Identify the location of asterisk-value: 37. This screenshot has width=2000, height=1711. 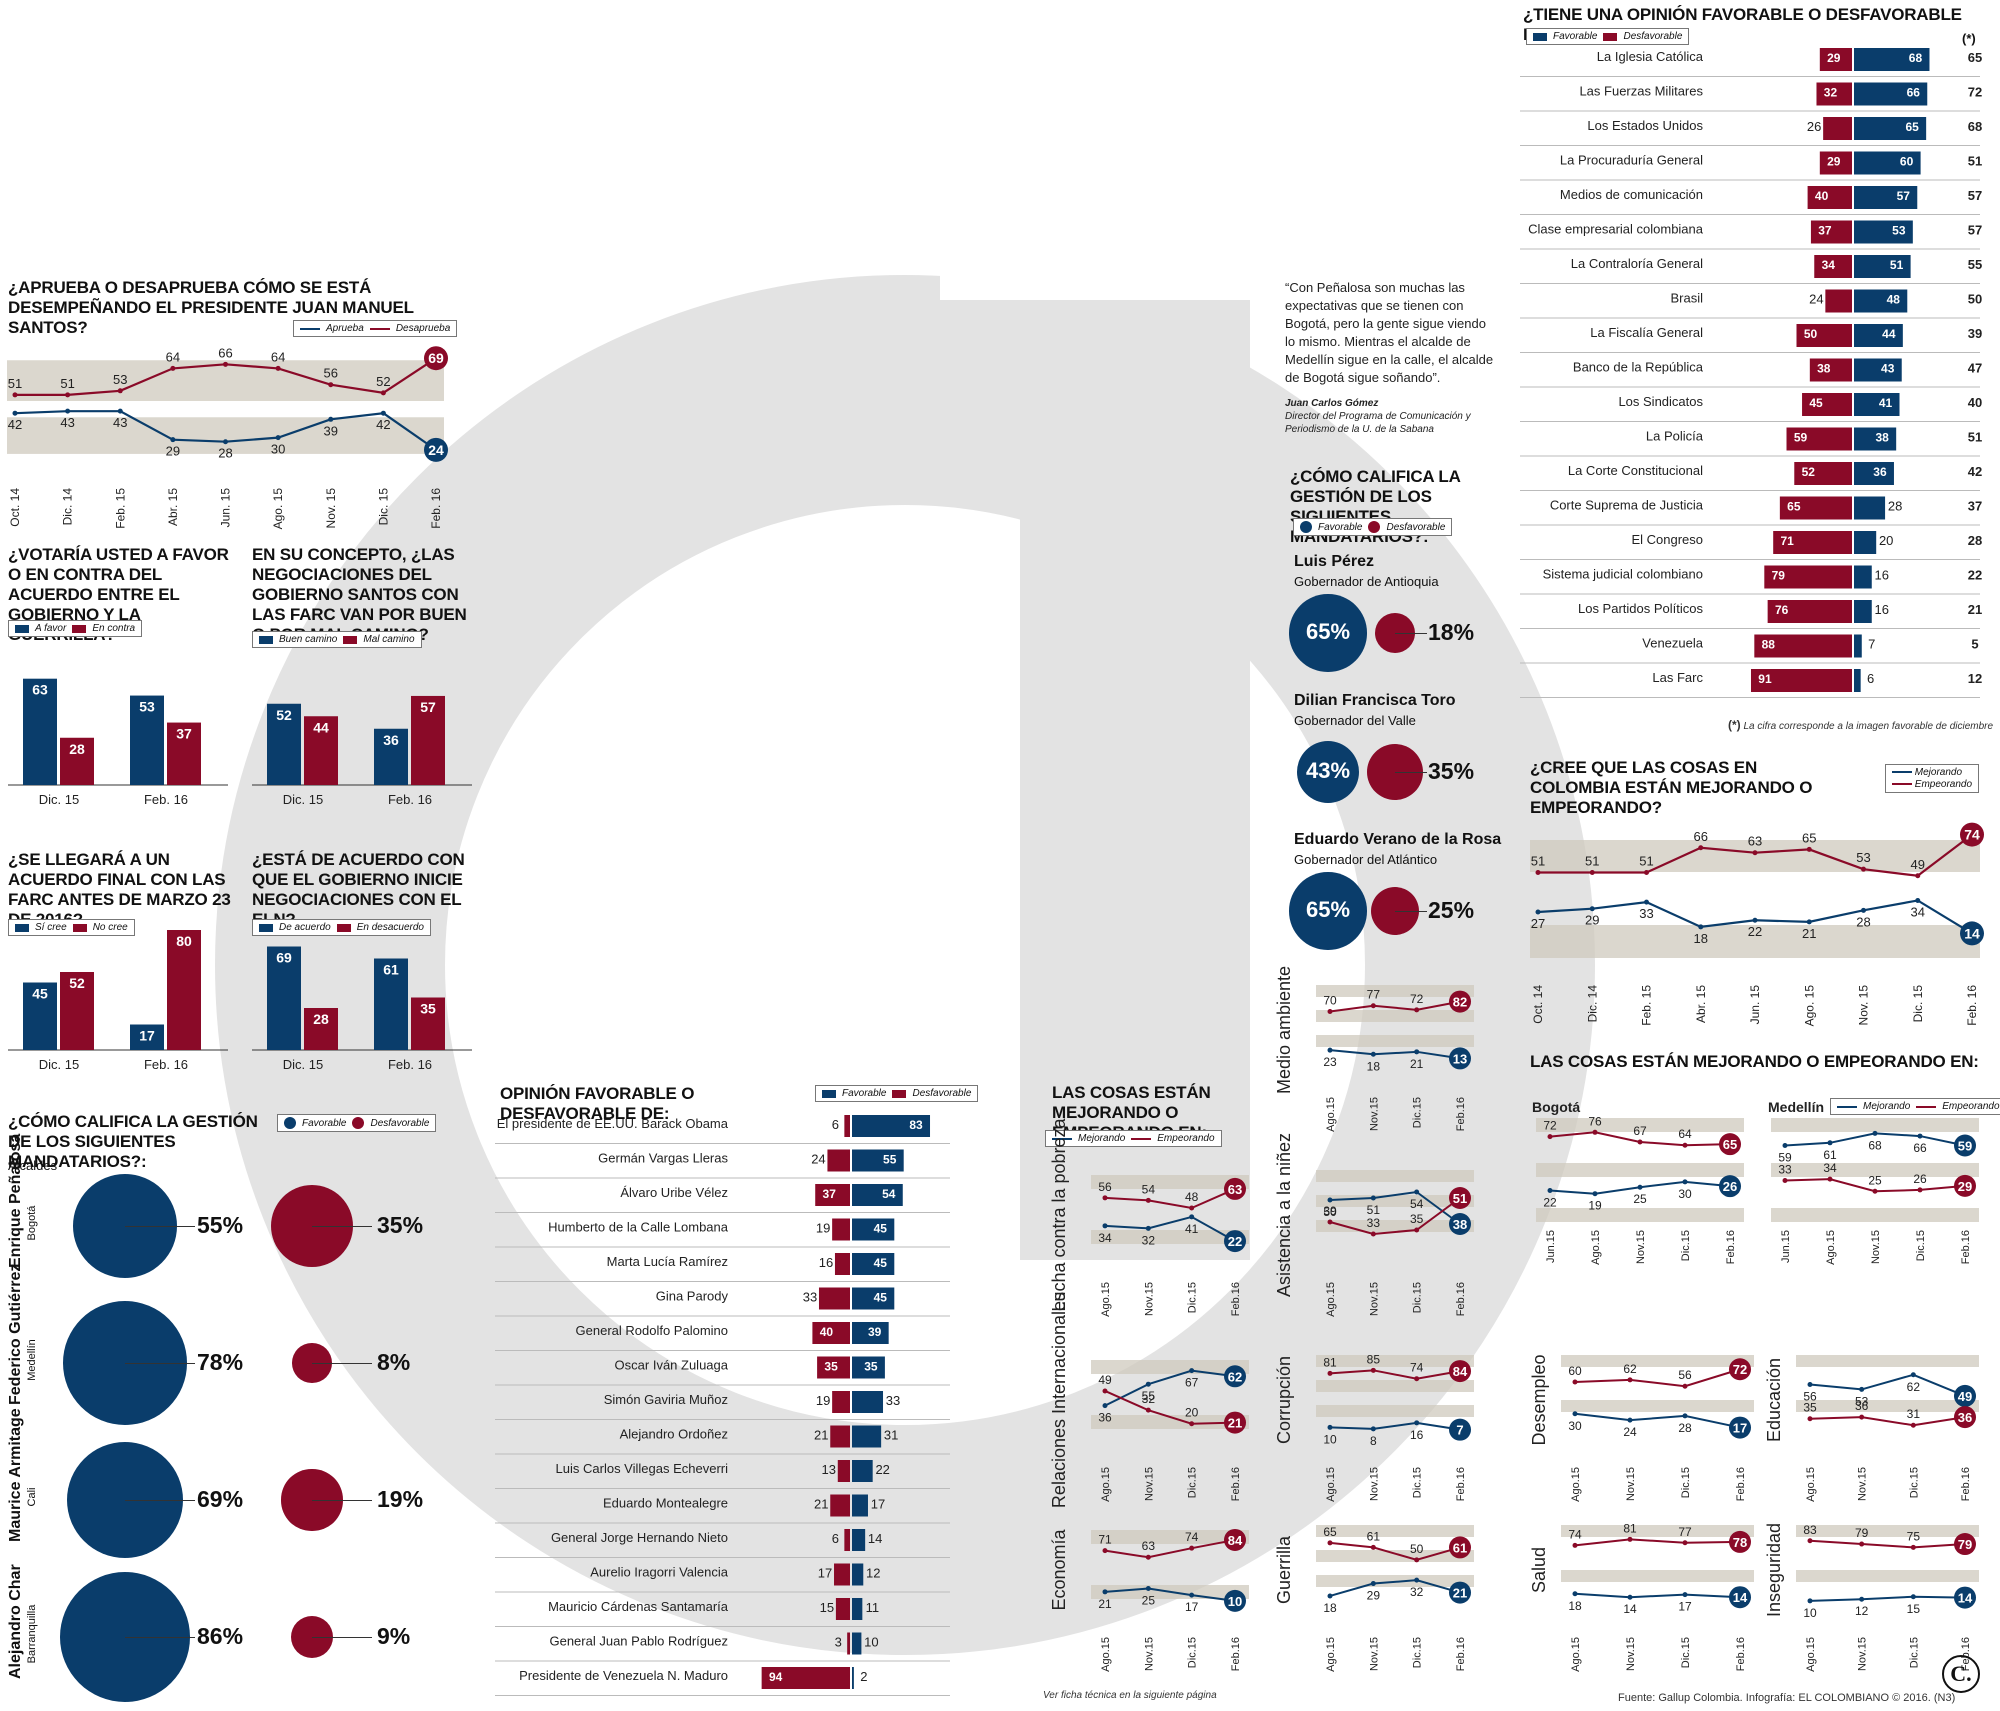
(1975, 506).